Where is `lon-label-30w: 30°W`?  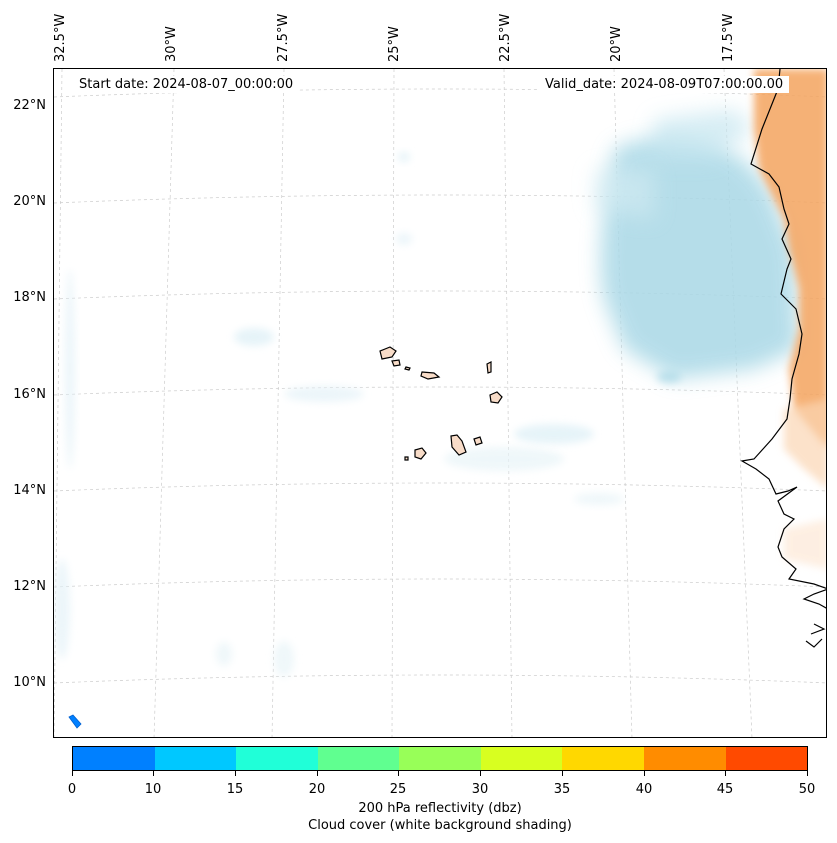 lon-label-30w: 30°W is located at coordinates (171, 44).